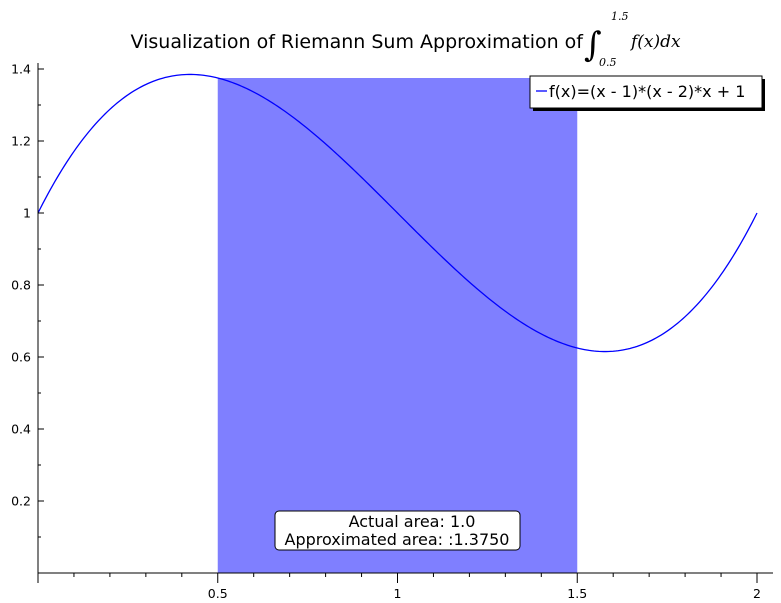 The width and height of the screenshot is (781, 603). What do you see at coordinates (21, 429) in the screenshot?
I see `y-tick-label: 0.4` at bounding box center [21, 429].